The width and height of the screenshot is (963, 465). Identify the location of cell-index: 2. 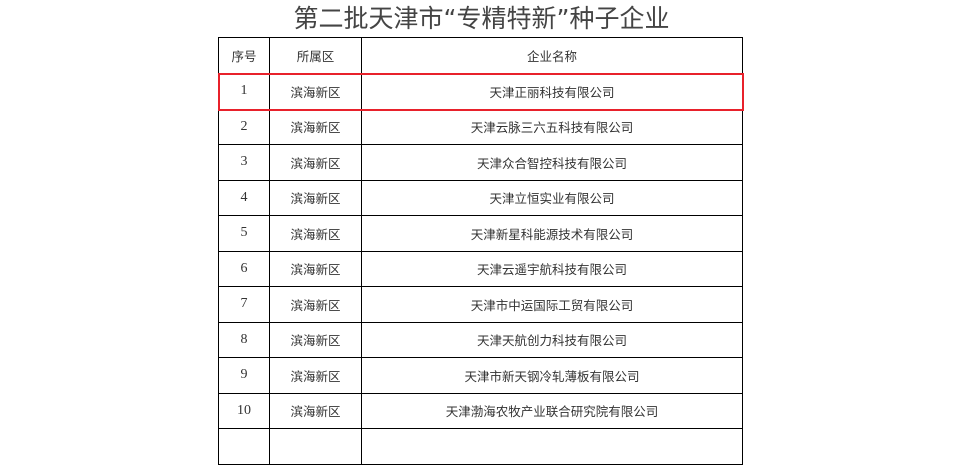
(244, 126).